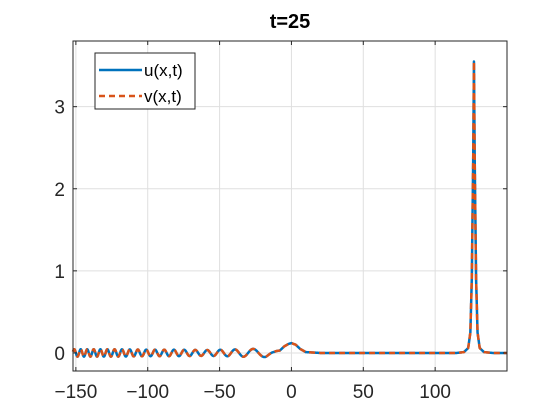 The width and height of the screenshot is (560, 420). I want to click on x-tick-label: 0, so click(291, 392).